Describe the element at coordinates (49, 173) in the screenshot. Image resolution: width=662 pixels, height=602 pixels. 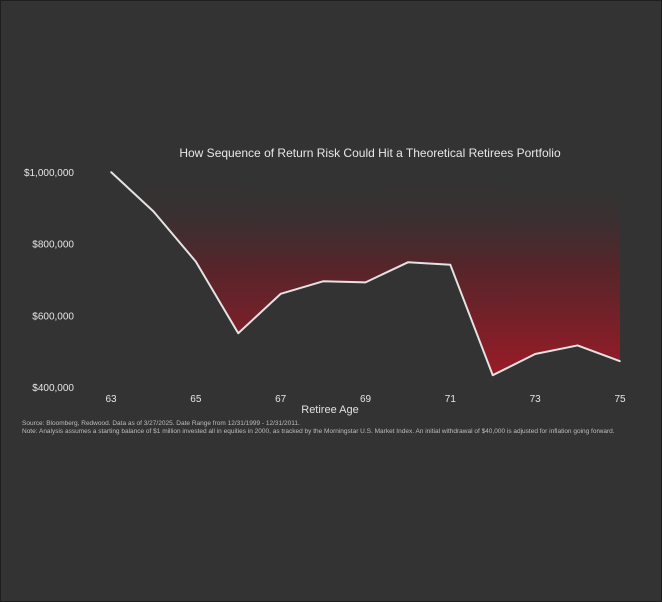
I see `y-tick-label: $1,000,000` at that location.